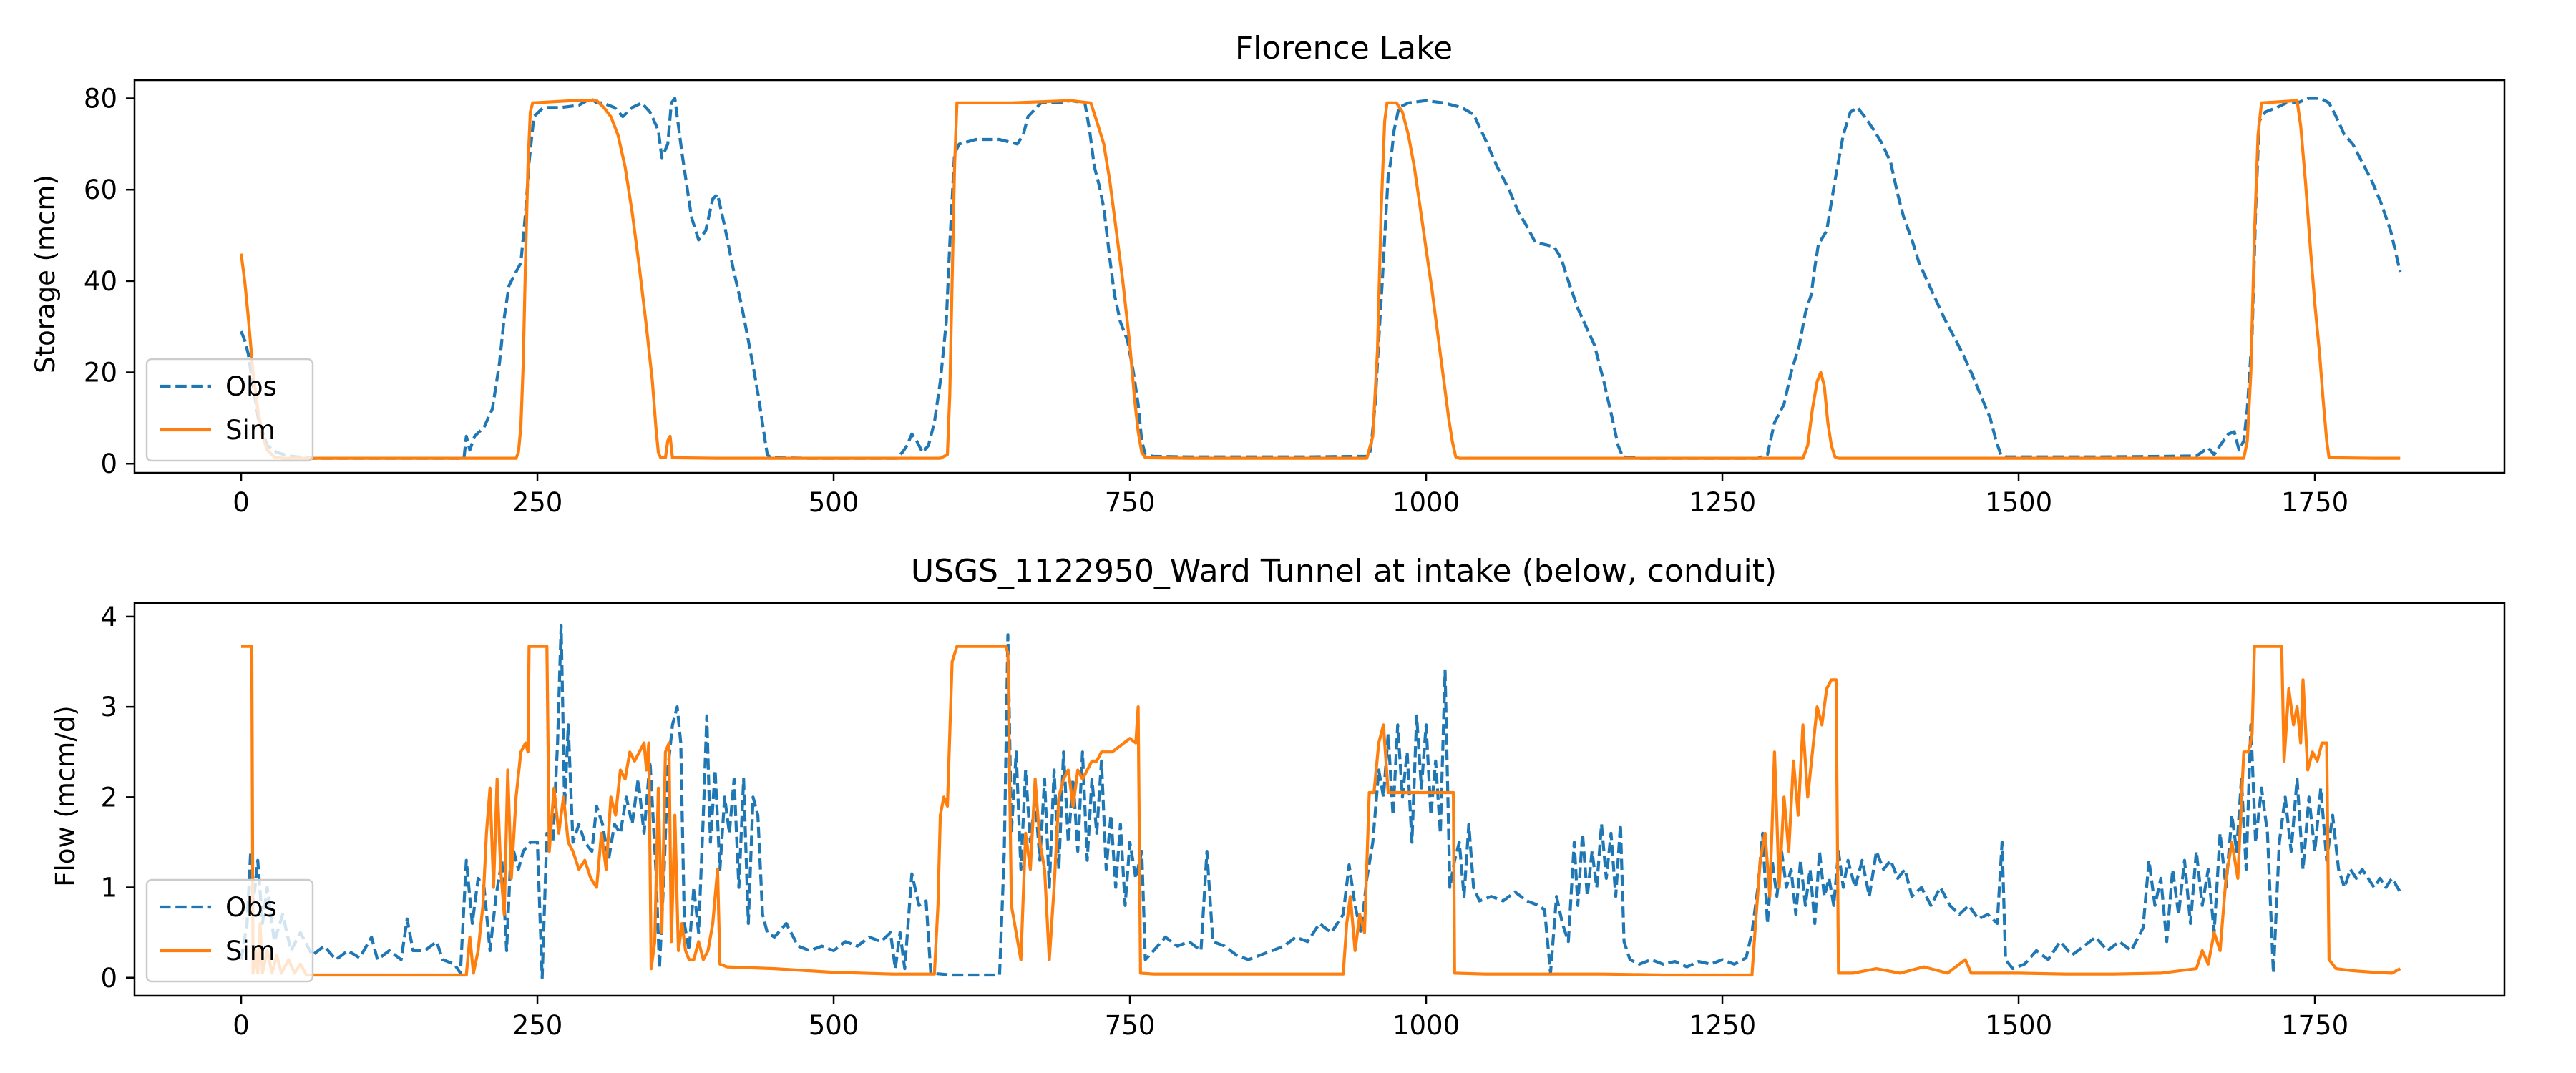 This screenshot has height=1073, width=2576. Describe the element at coordinates (108, 464) in the screenshot. I see `storage-chart-y-tick-label: 0` at that location.